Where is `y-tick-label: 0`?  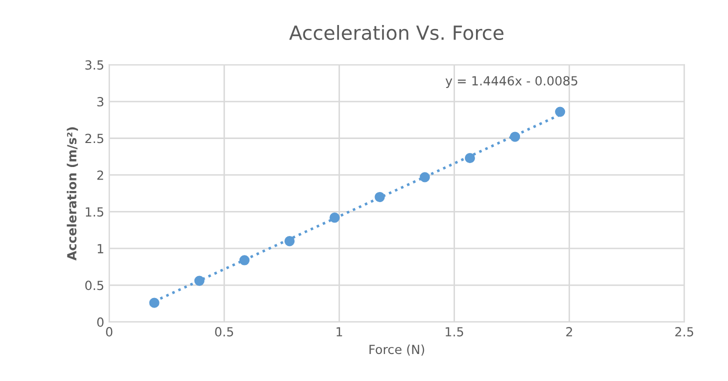
y-tick-label: 0 is located at coordinates (100, 322).